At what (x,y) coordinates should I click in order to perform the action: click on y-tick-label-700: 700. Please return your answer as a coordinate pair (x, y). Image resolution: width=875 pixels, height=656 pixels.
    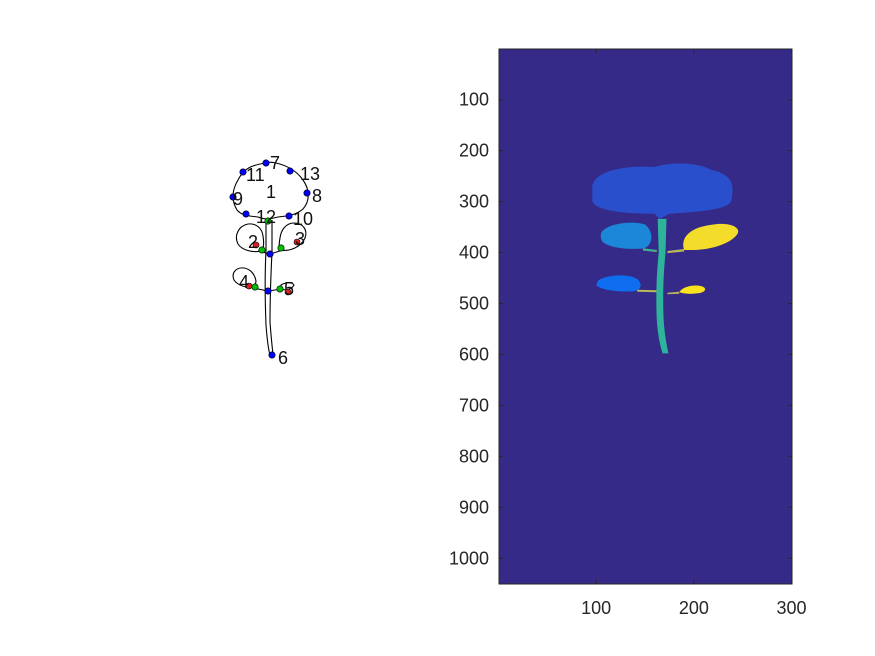
    Looking at the image, I should click on (474, 405).